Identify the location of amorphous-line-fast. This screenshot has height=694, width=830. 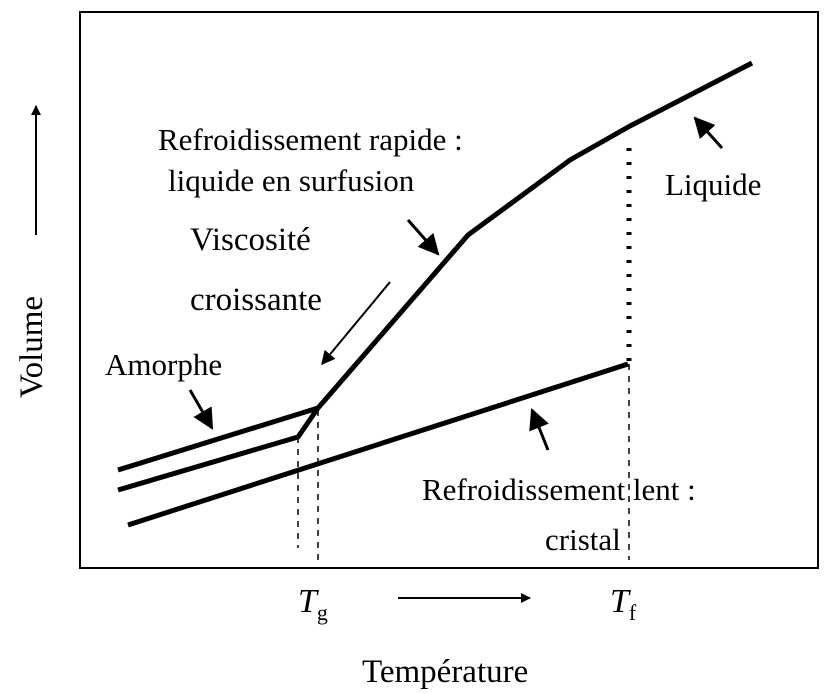
(218, 439).